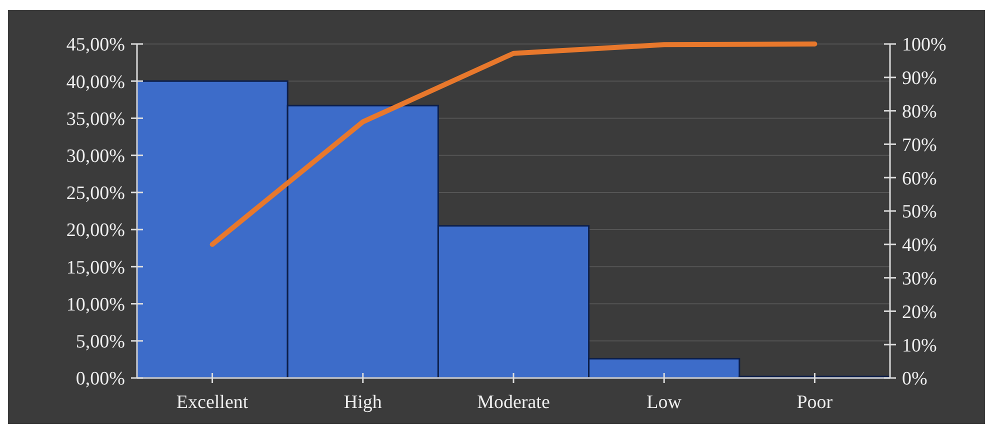 The height and width of the screenshot is (434, 993). I want to click on x-tick-label: Poor, so click(815, 402).